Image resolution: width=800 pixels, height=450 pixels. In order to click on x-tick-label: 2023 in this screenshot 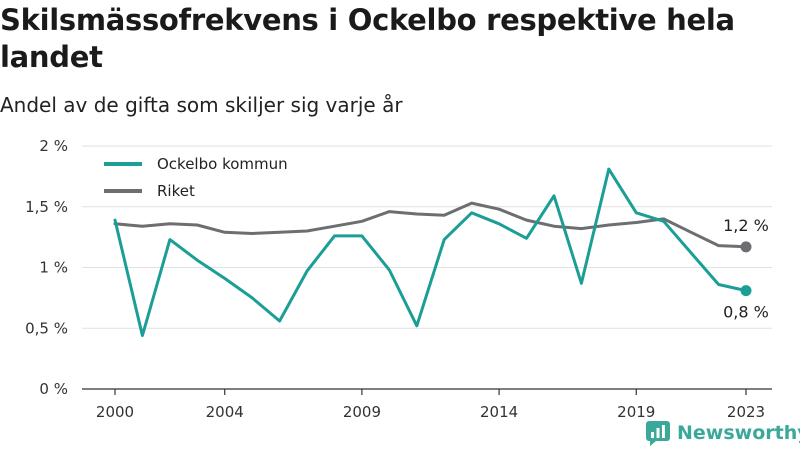, I will do `click(746, 412)`.